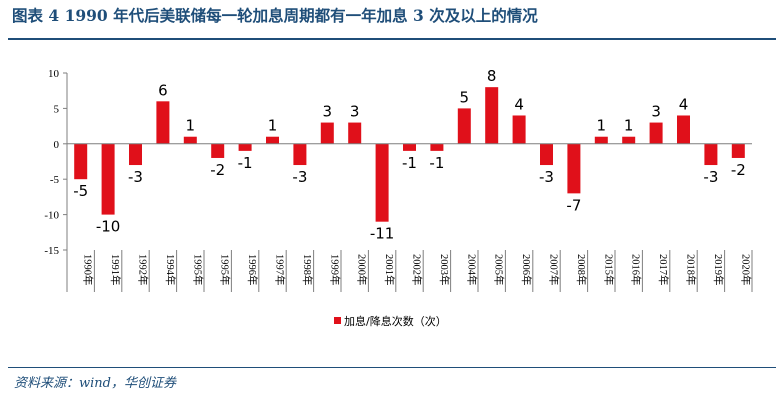  What do you see at coordinates (280, 270) in the screenshot?
I see `x-tick-label: 1997年` at bounding box center [280, 270].